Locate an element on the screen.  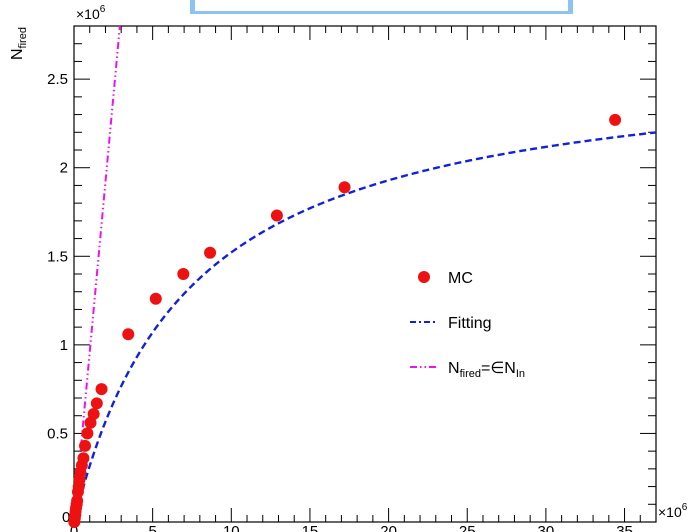
y-tick-label: 1.5 is located at coordinates (57, 256).